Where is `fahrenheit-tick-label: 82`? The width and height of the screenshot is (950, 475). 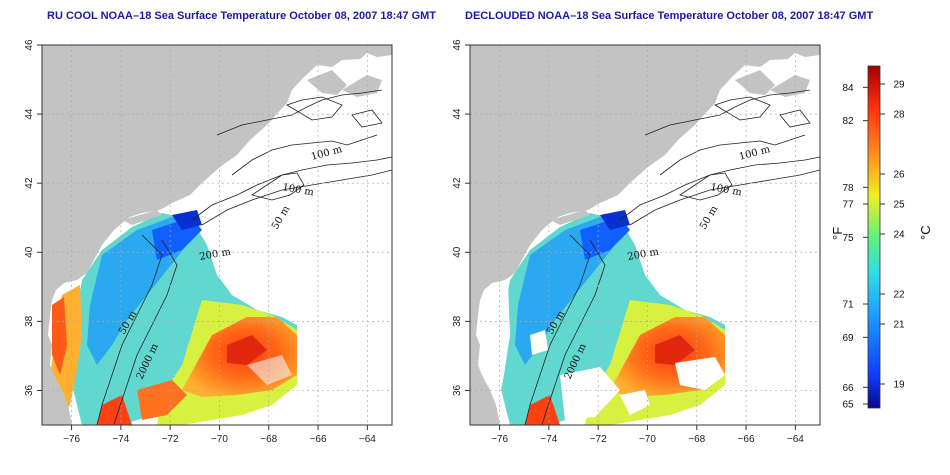 fahrenheit-tick-label: 82 is located at coordinates (848, 121).